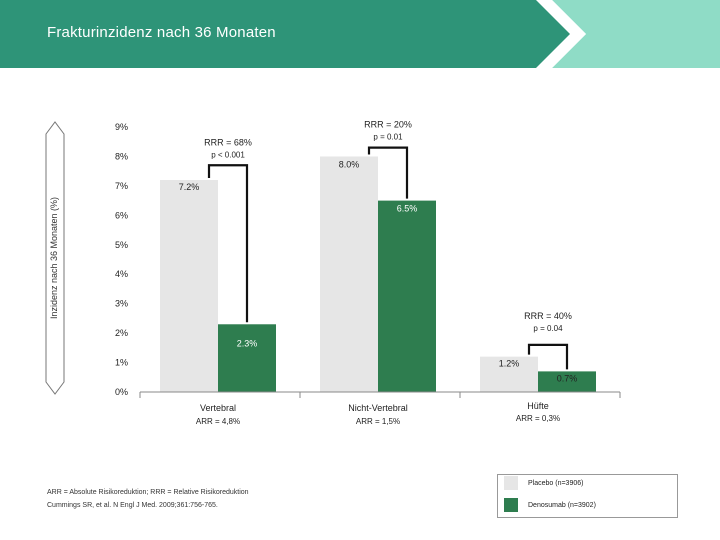 The height and width of the screenshot is (540, 720). Describe the element at coordinates (55, 258) in the screenshot. I see `ylabel-arrow-outline` at that location.